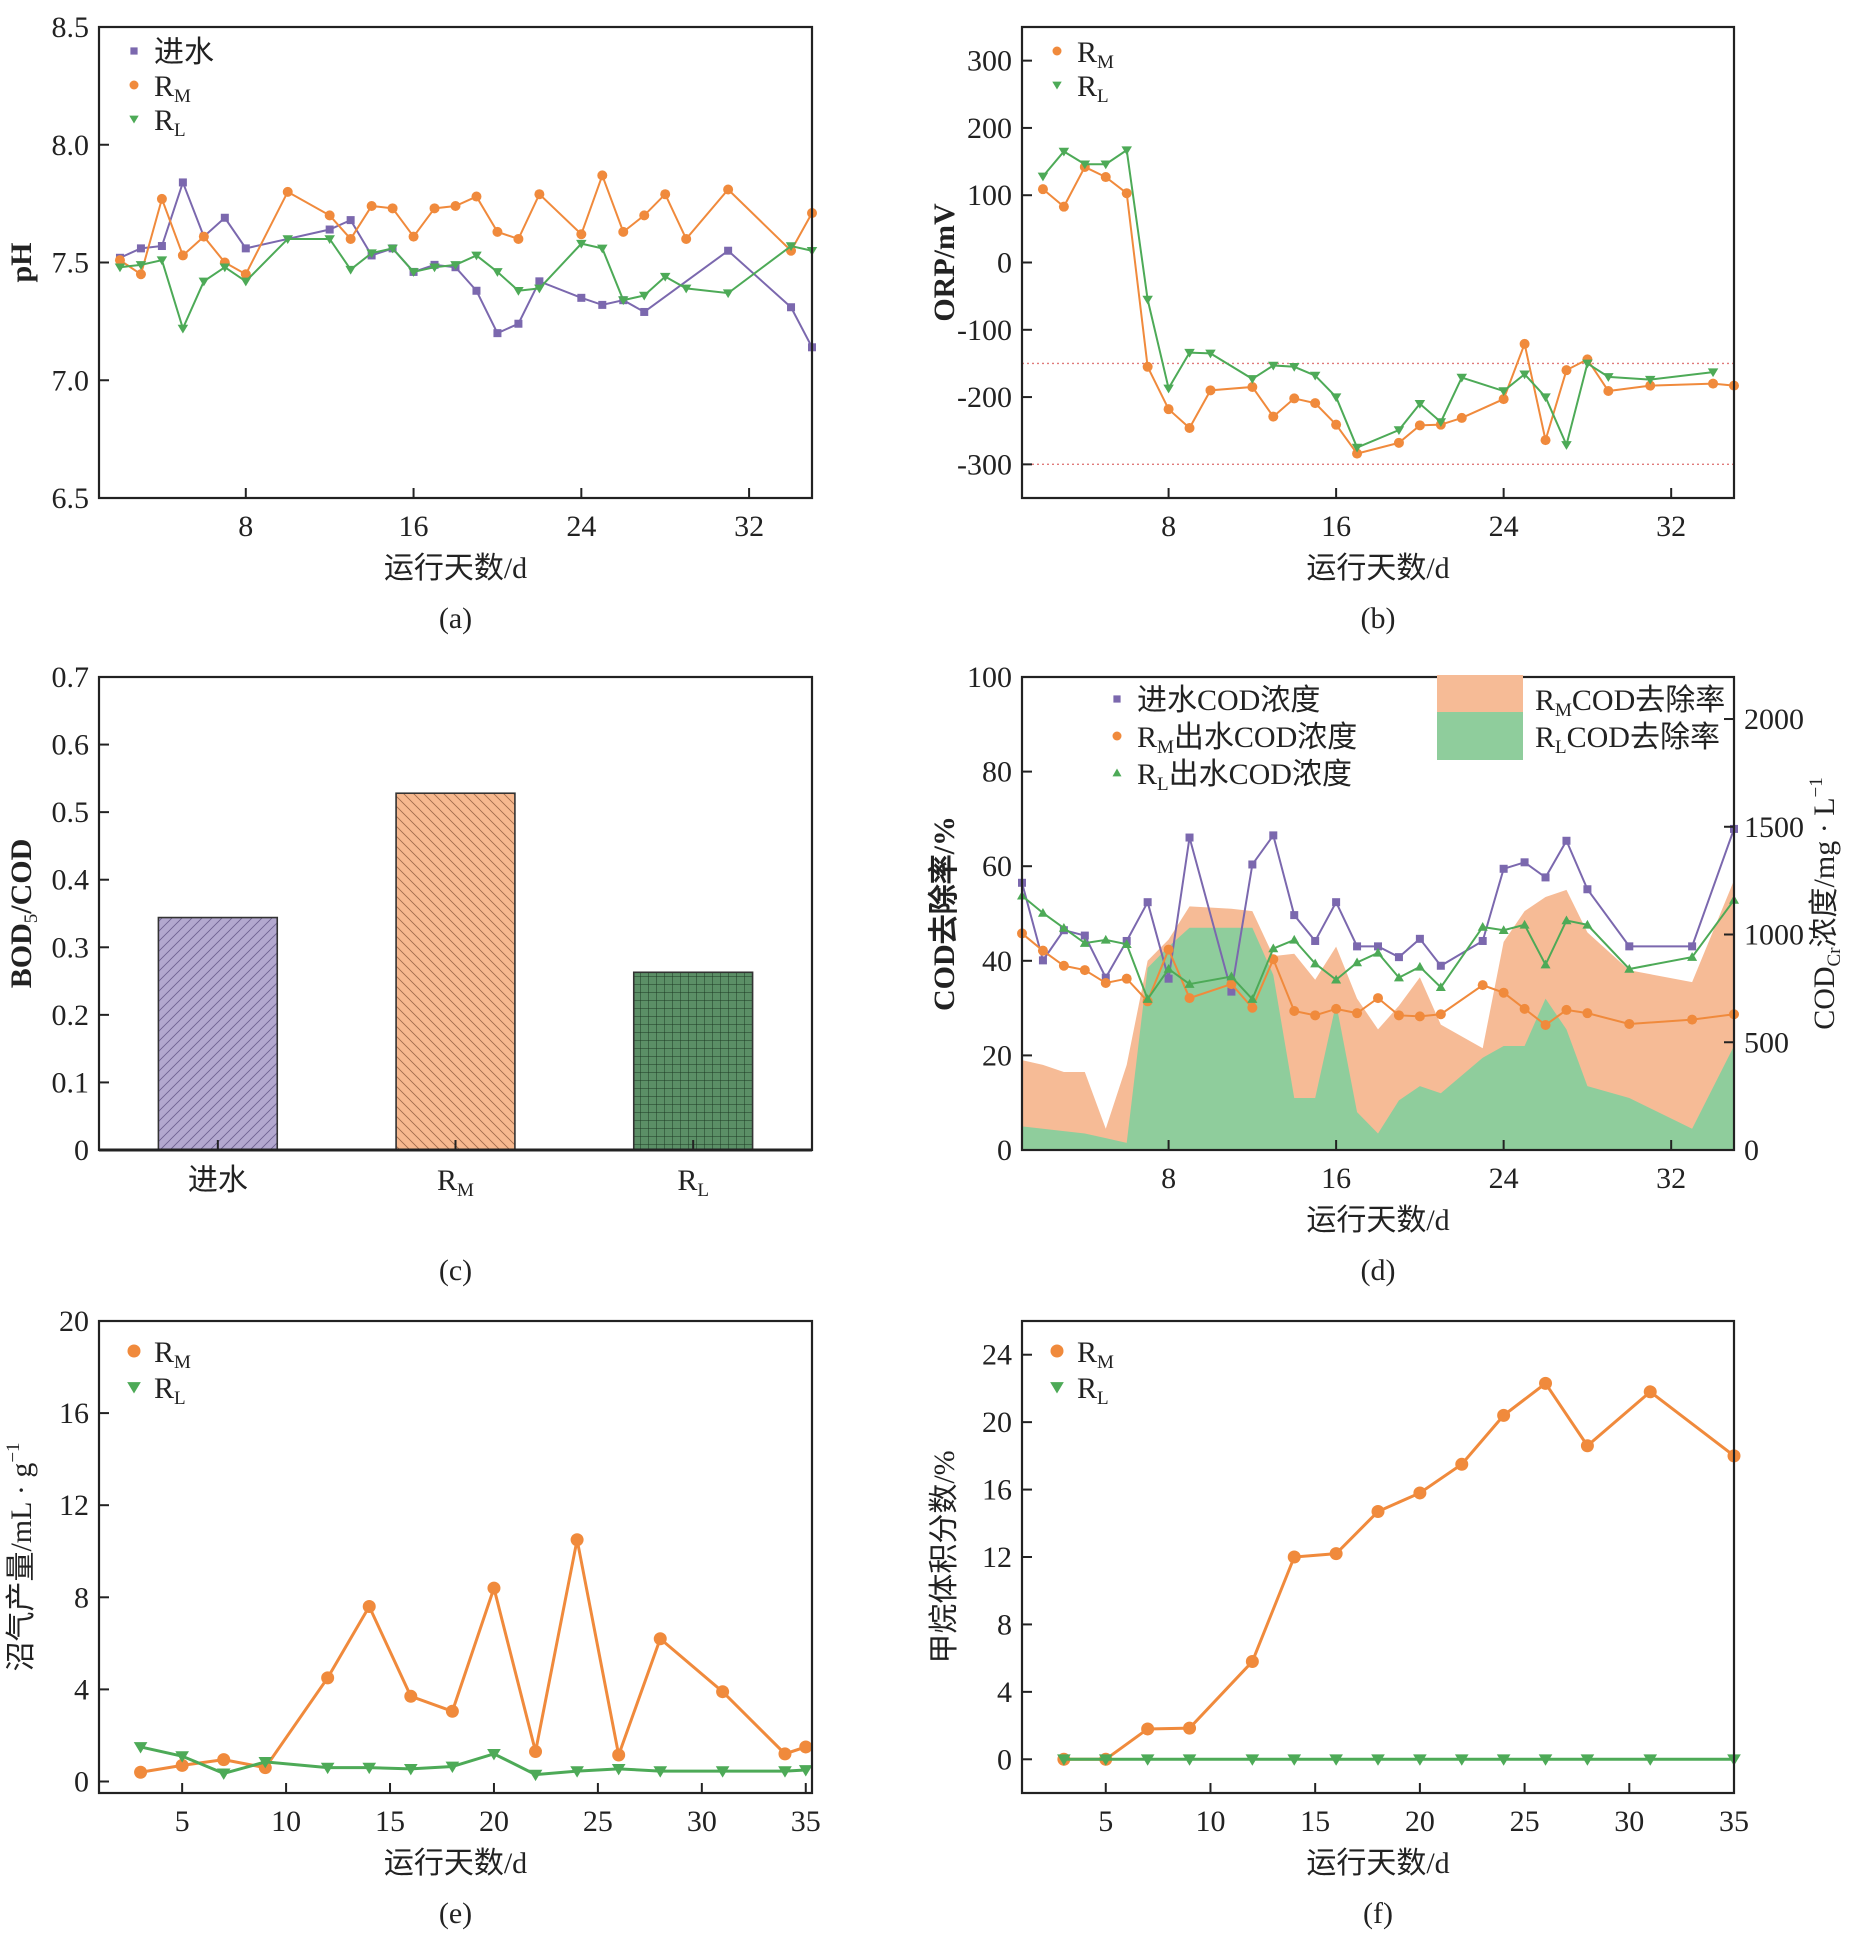 This screenshot has height=1937, width=1859. I want to click on x-tick-label: 32, so click(1671, 1178).